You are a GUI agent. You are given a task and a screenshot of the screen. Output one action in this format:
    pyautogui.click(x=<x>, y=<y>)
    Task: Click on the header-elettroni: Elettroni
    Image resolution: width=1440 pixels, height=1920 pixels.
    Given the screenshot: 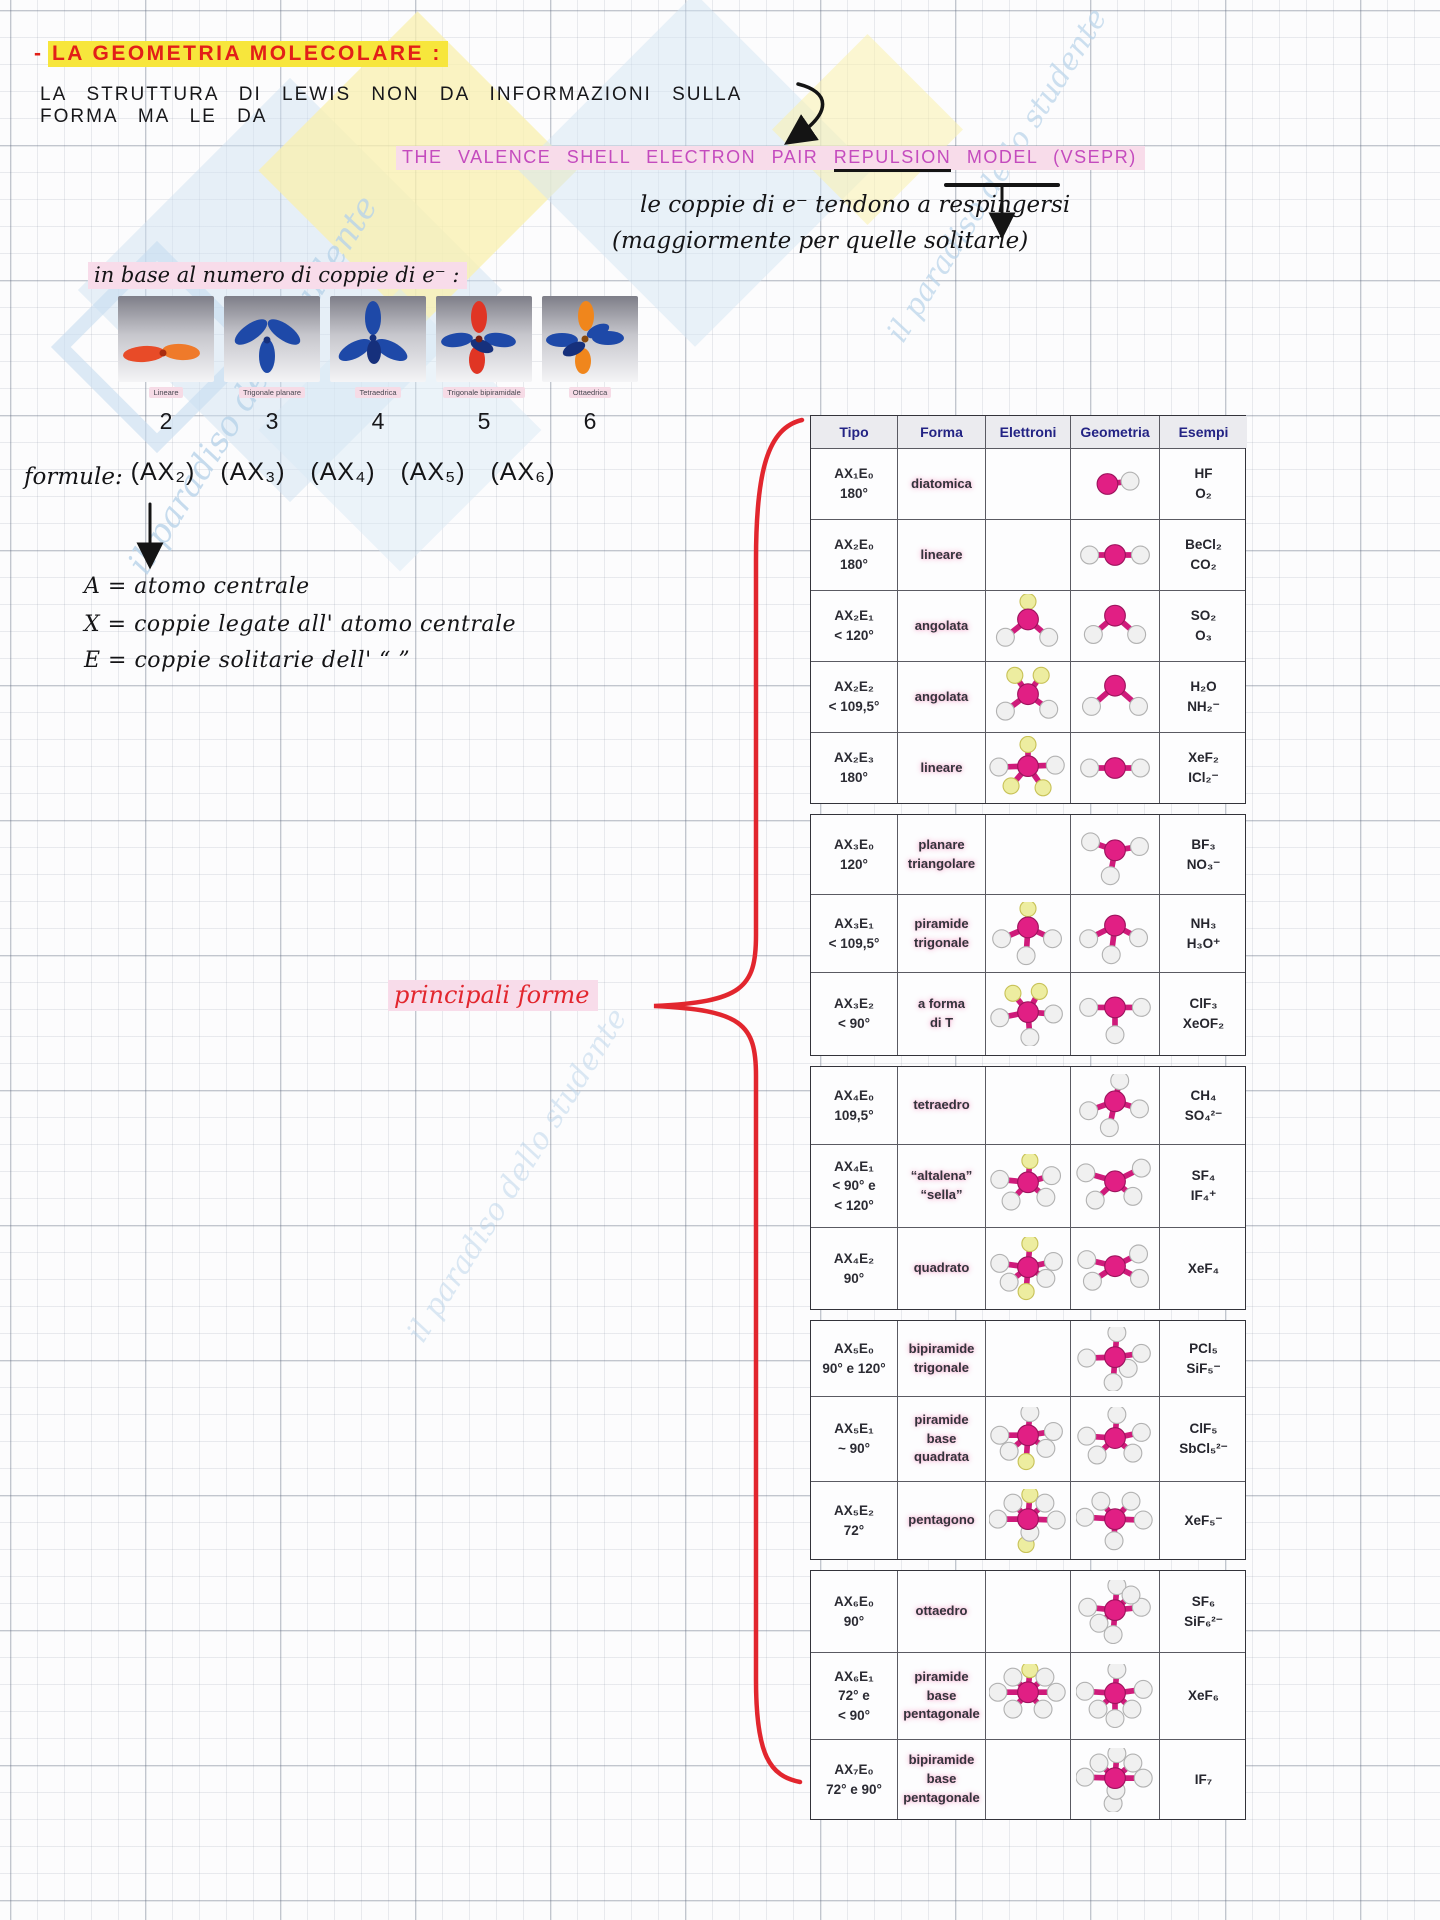 What is the action you would take?
    pyautogui.click(x=1027, y=432)
    